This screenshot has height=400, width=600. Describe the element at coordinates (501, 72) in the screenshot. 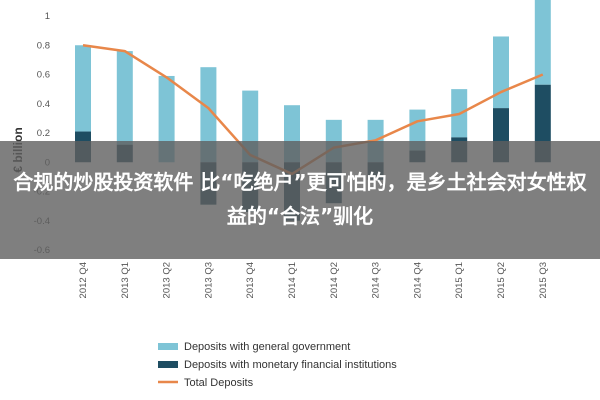

I see `bar-general-government-2015-q2` at that location.